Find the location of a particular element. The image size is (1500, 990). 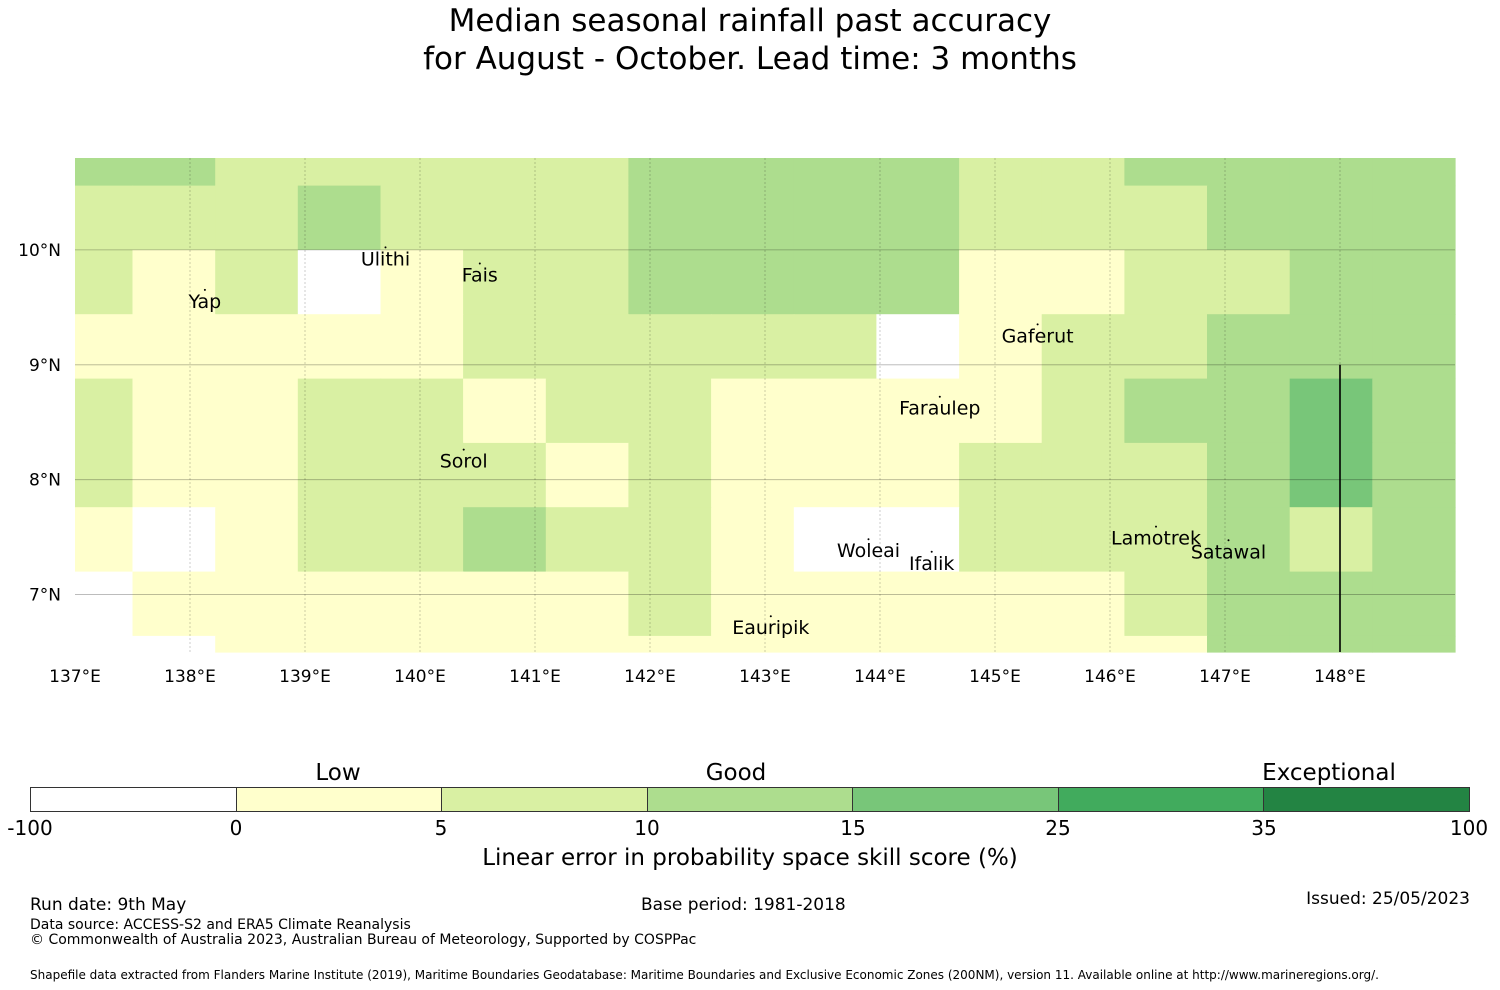

island-label: Lamotrek is located at coordinates (1156, 539).